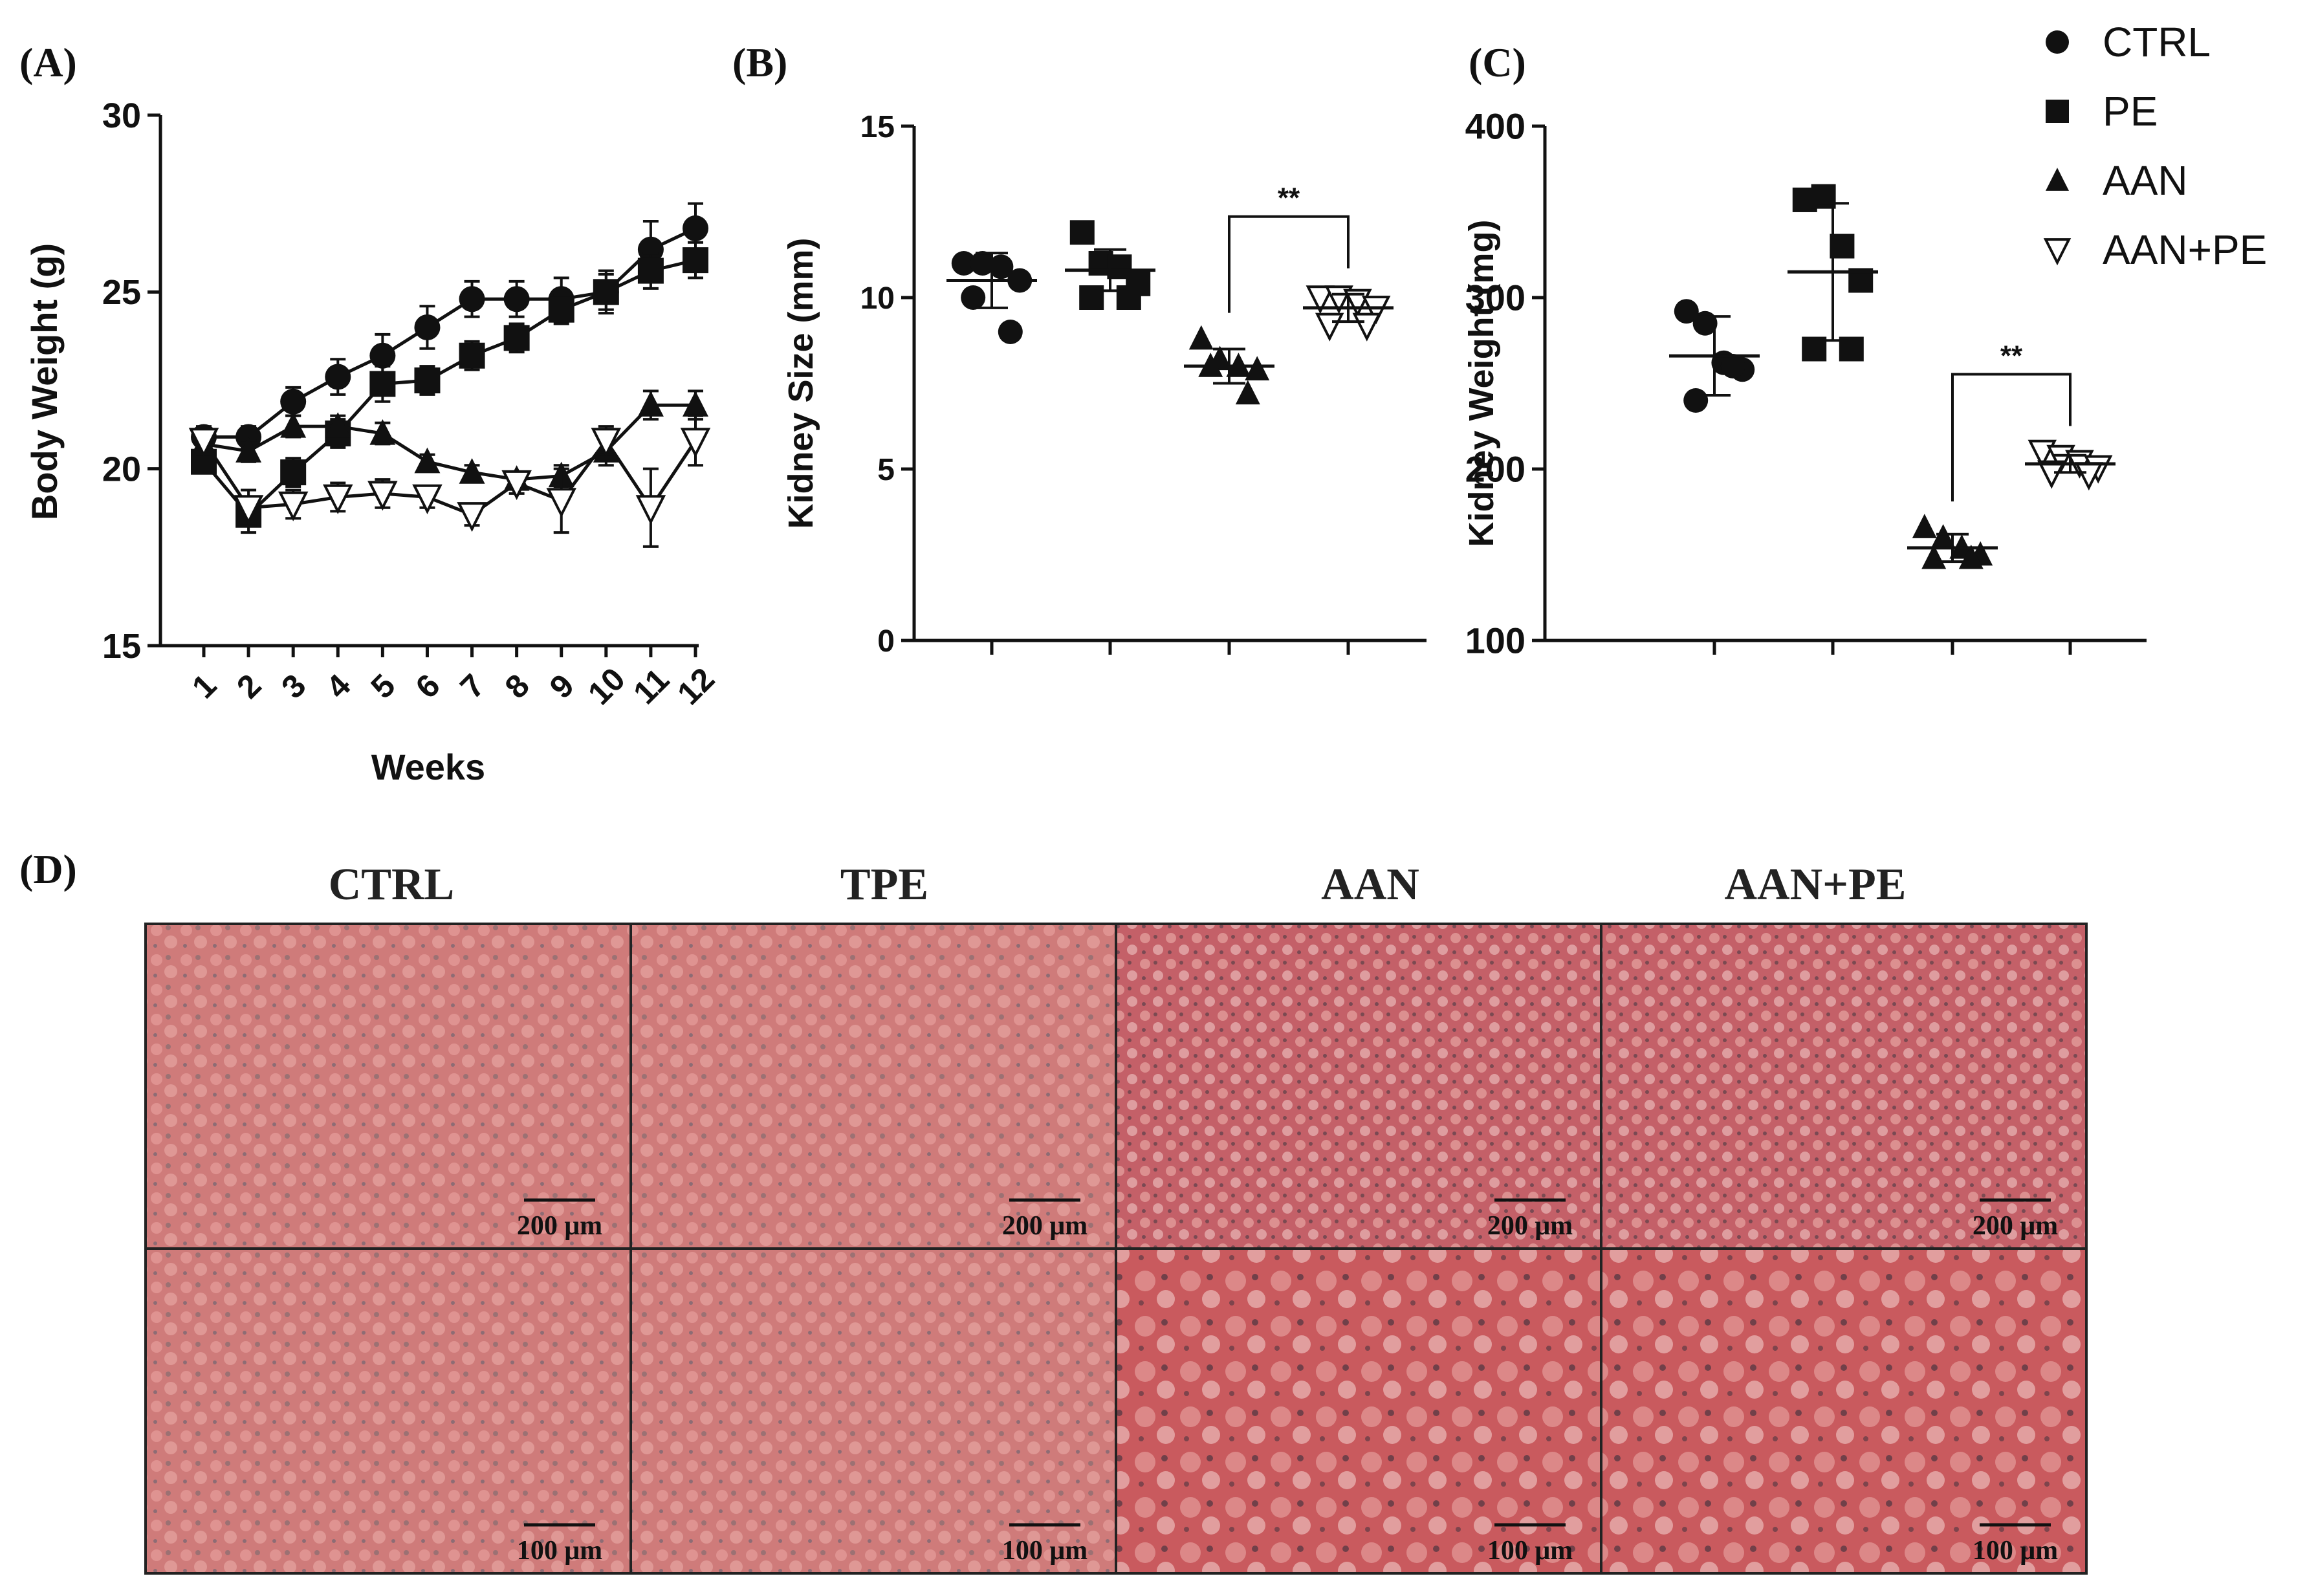  What do you see at coordinates (122, 115) in the screenshot?
I see `y-tick-label: 30` at bounding box center [122, 115].